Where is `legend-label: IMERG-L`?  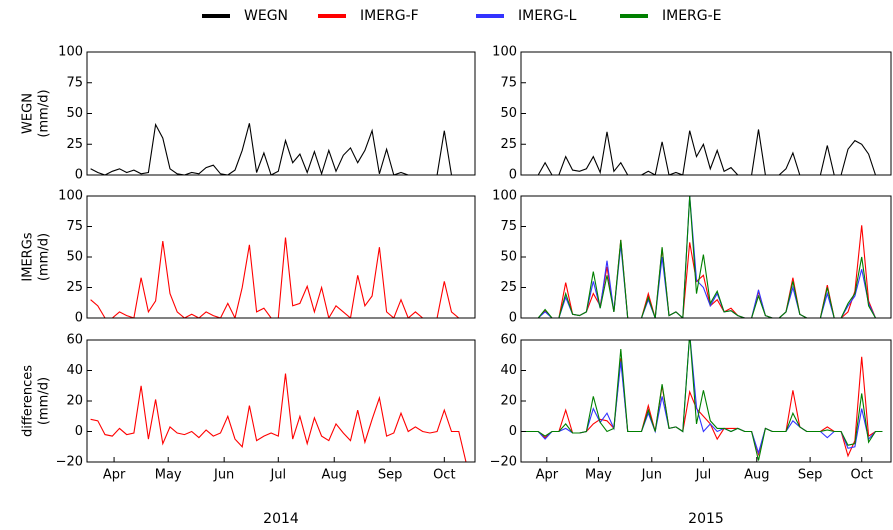
legend-label: IMERG-L is located at coordinates (547, 16).